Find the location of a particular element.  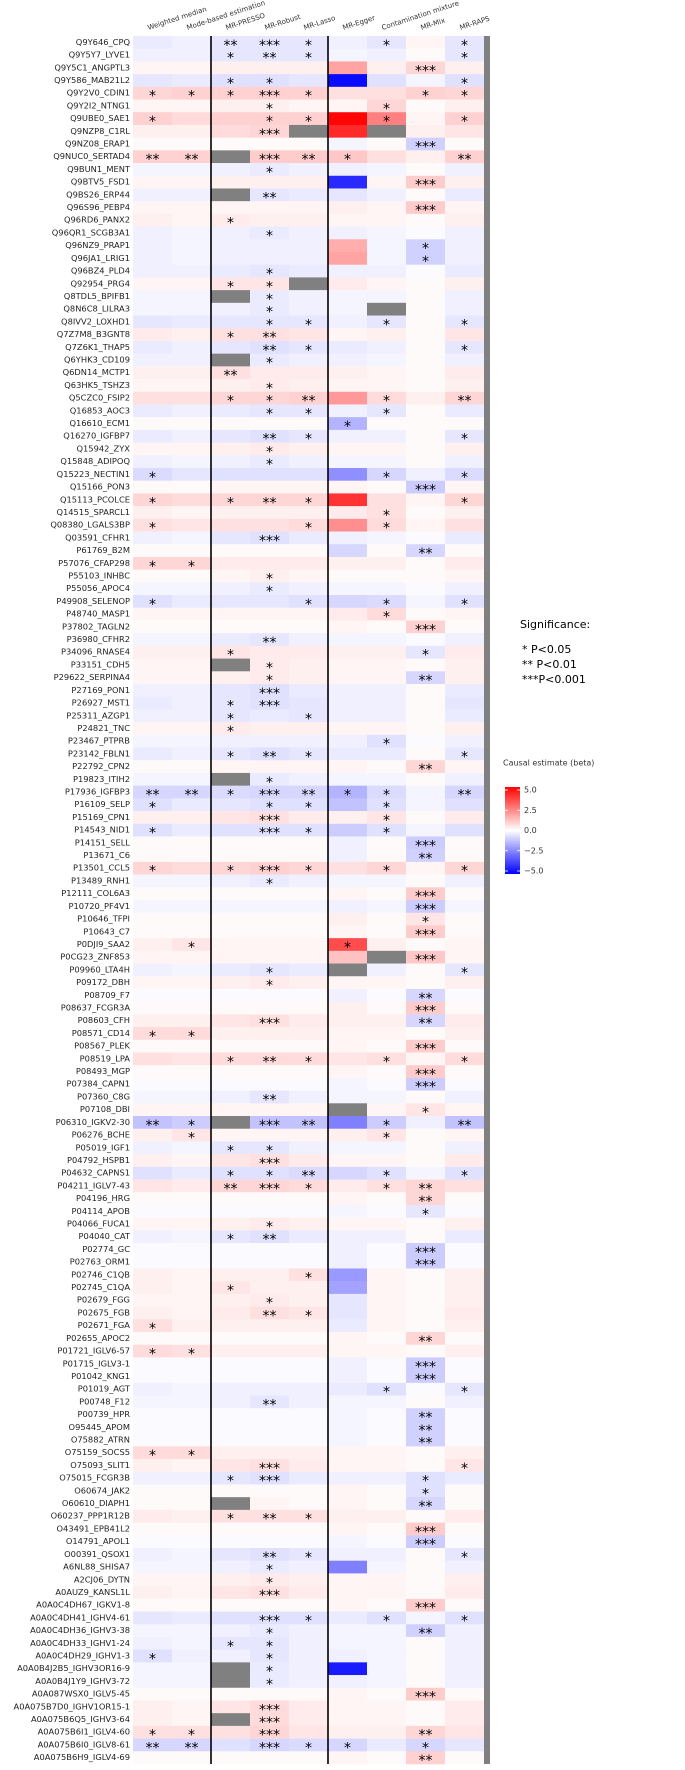

row-label: A0A0B4J2B5_IGHV3OR16-9 is located at coordinates (73, 1668).